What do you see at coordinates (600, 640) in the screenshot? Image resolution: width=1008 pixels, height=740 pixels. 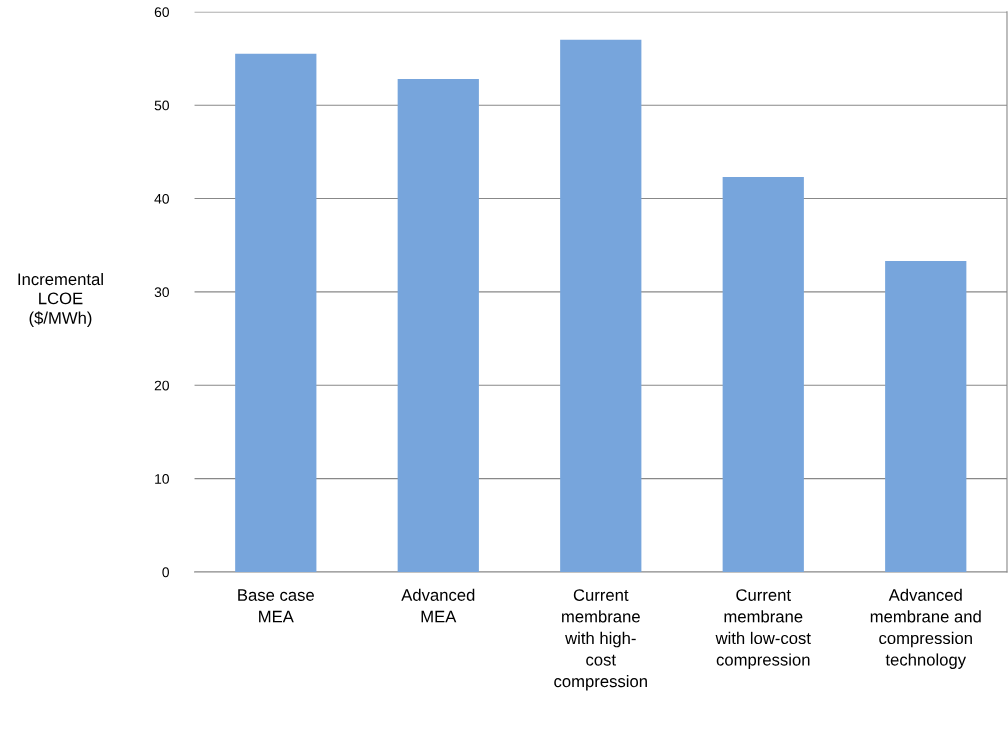 I see `x-tick-label: Current membrane with high- cost compression` at bounding box center [600, 640].